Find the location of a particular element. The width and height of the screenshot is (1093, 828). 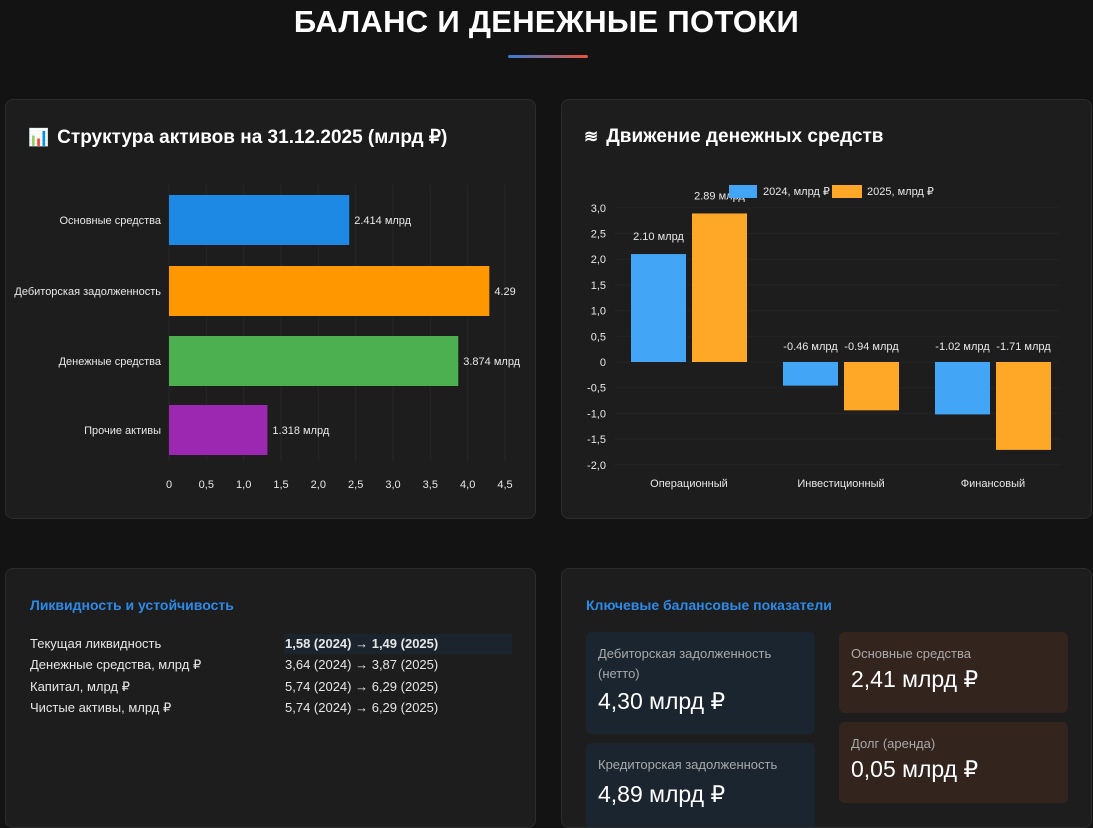

kpi-value: 2,41 млрд ₽ is located at coordinates (915, 679).